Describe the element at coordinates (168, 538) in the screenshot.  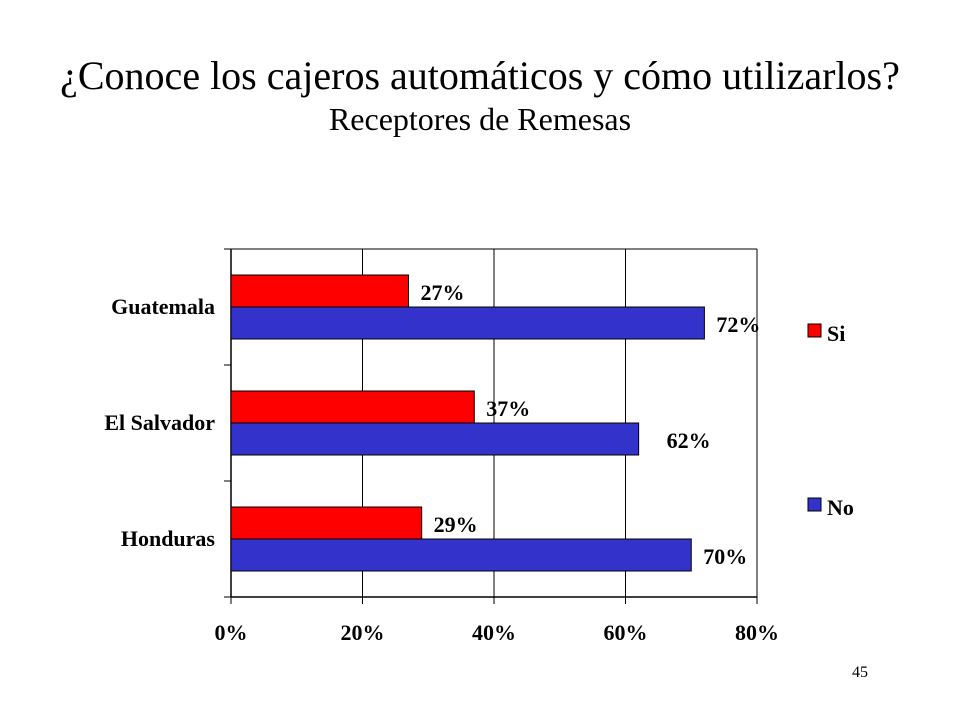
I see `category-label: Honduras` at that location.